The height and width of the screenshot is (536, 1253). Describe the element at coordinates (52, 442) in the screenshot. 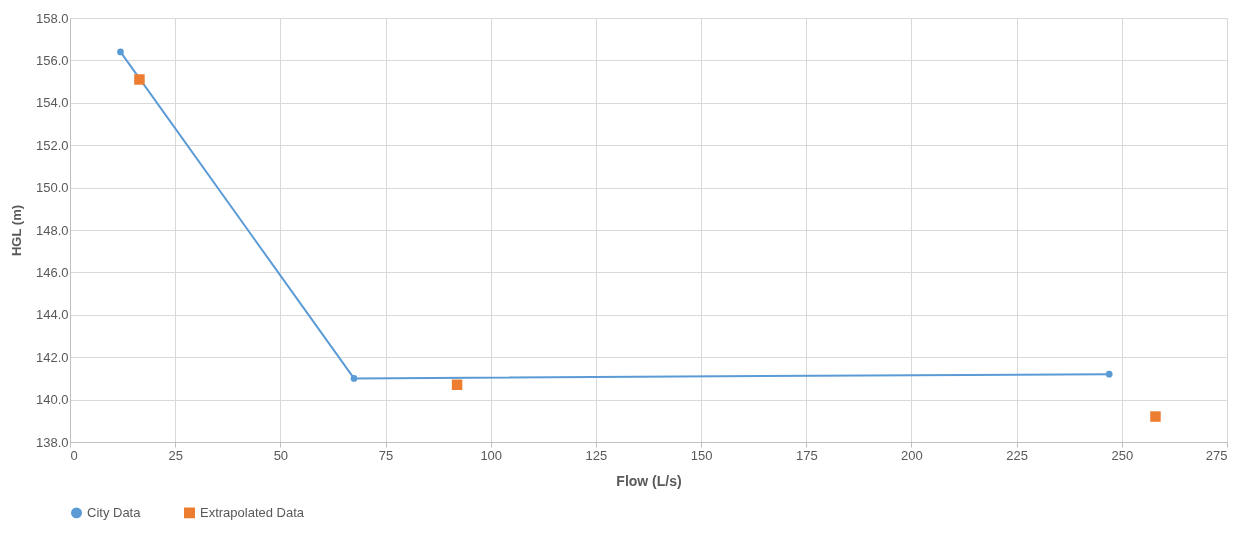

I see `y-tick-label: 138.0` at that location.